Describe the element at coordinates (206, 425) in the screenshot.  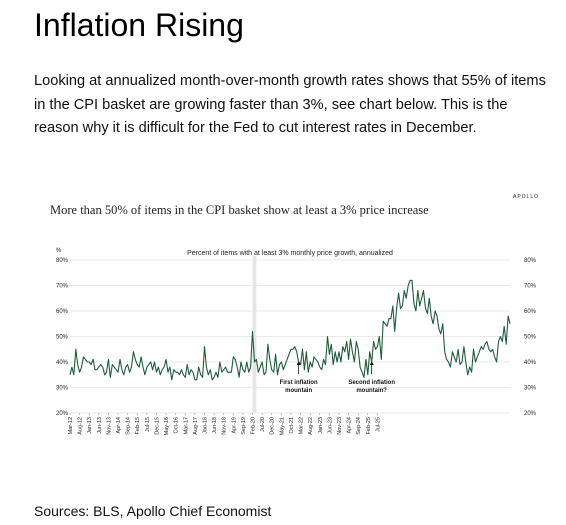
I see `x-tick-label: Jan-18` at that location.